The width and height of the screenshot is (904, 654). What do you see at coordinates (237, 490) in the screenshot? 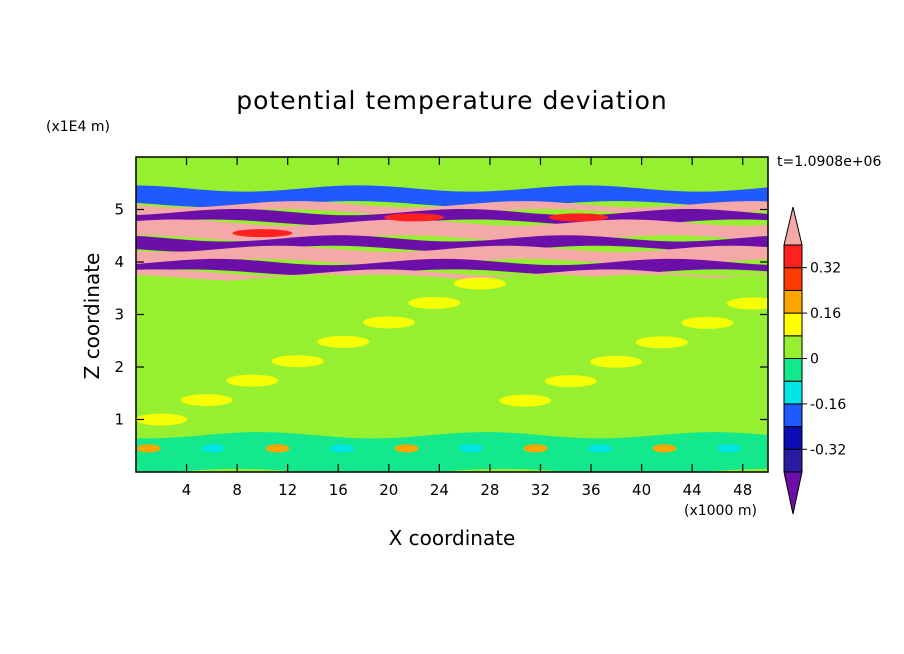
I see `x-tick-label: 8` at bounding box center [237, 490].